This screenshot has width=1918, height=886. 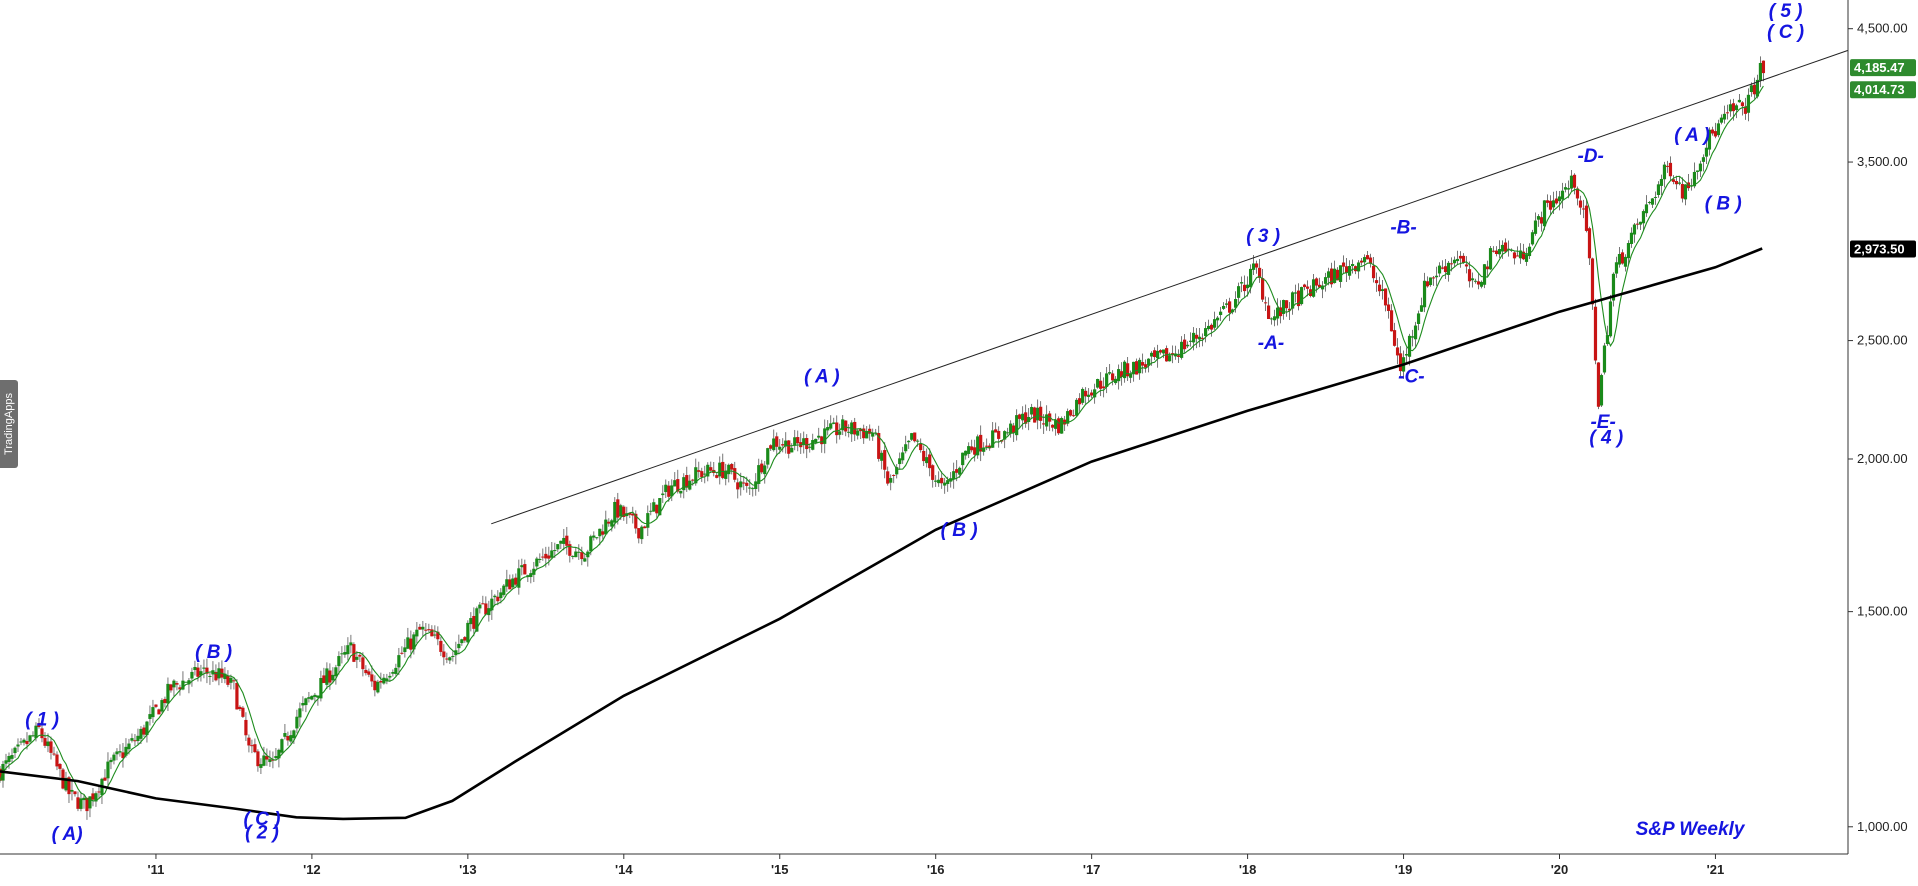 I want to click on last-value-label: 4,185.47, so click(x=1879, y=67).